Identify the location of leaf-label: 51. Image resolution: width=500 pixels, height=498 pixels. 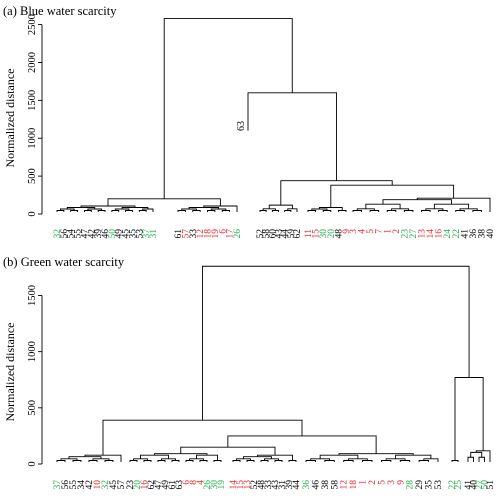
(491, 485).